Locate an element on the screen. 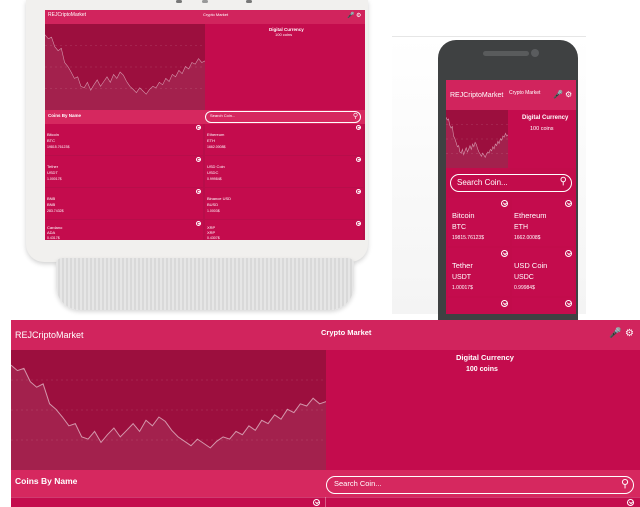 The image size is (640, 507). coin-price: 0.4307$ is located at coordinates (213, 238).